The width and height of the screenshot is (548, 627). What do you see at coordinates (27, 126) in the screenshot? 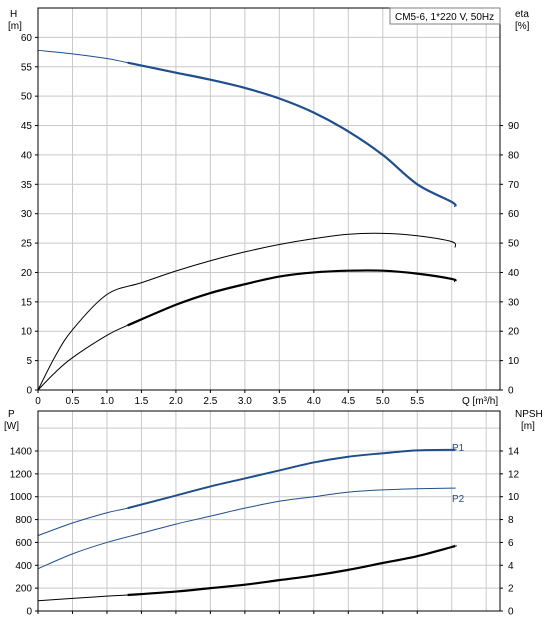
I see `top-left-tick-label: 45` at bounding box center [27, 126].